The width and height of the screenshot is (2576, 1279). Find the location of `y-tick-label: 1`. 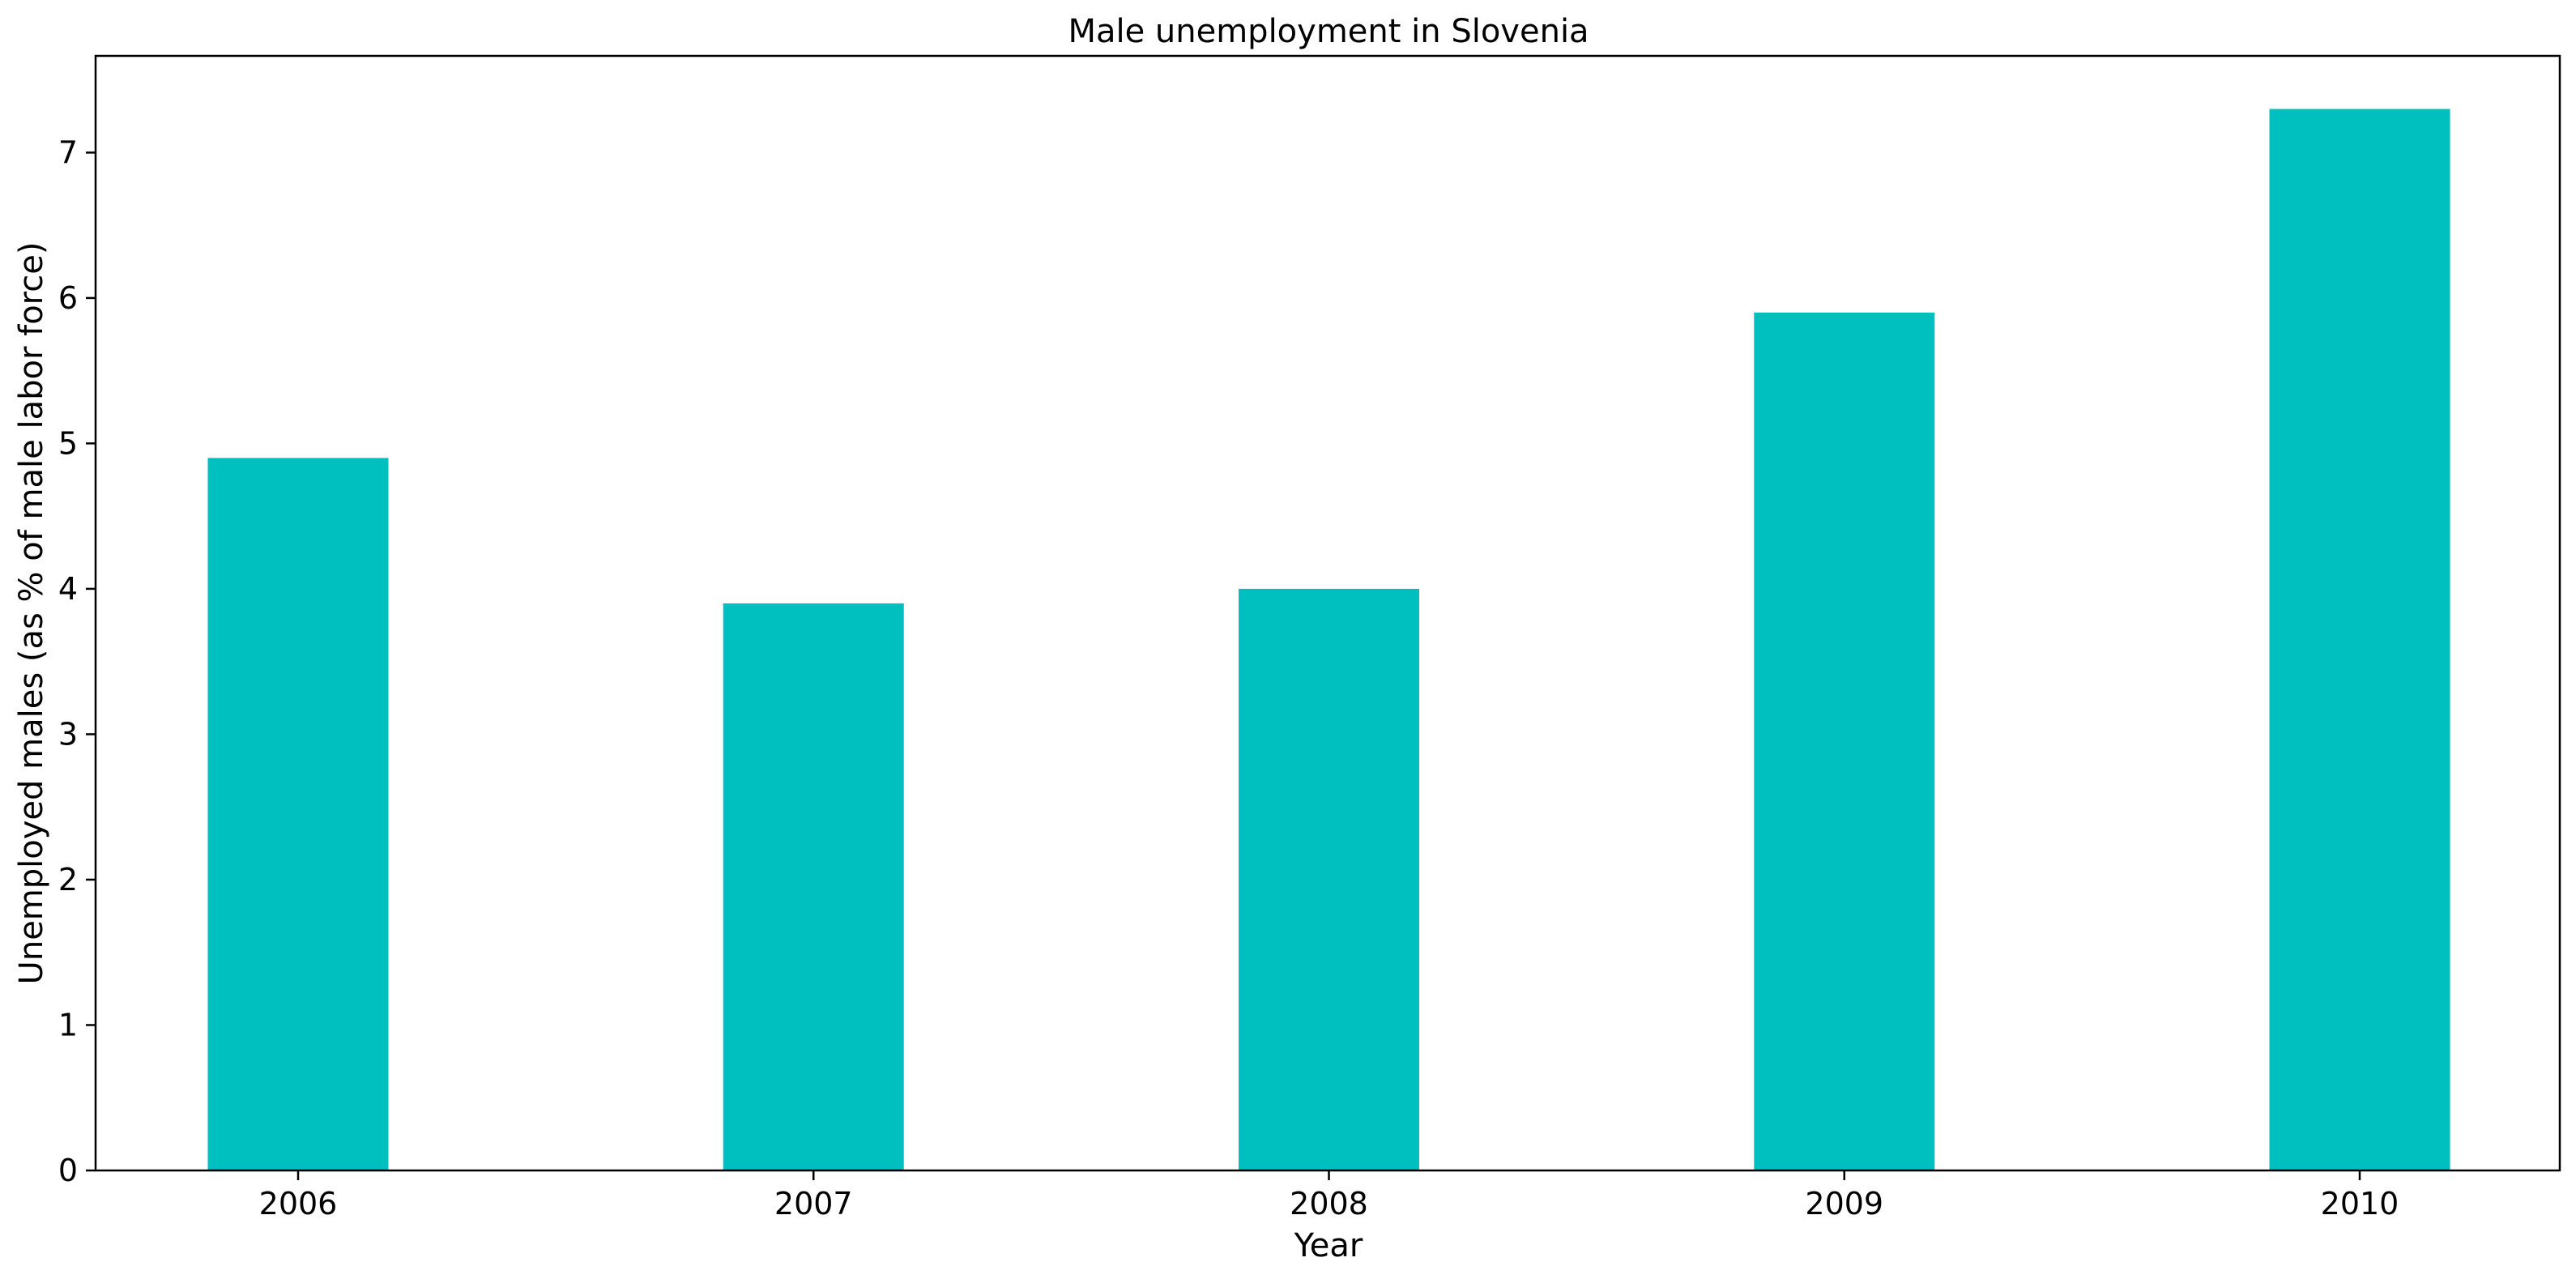

y-tick-label: 1 is located at coordinates (68, 1024).